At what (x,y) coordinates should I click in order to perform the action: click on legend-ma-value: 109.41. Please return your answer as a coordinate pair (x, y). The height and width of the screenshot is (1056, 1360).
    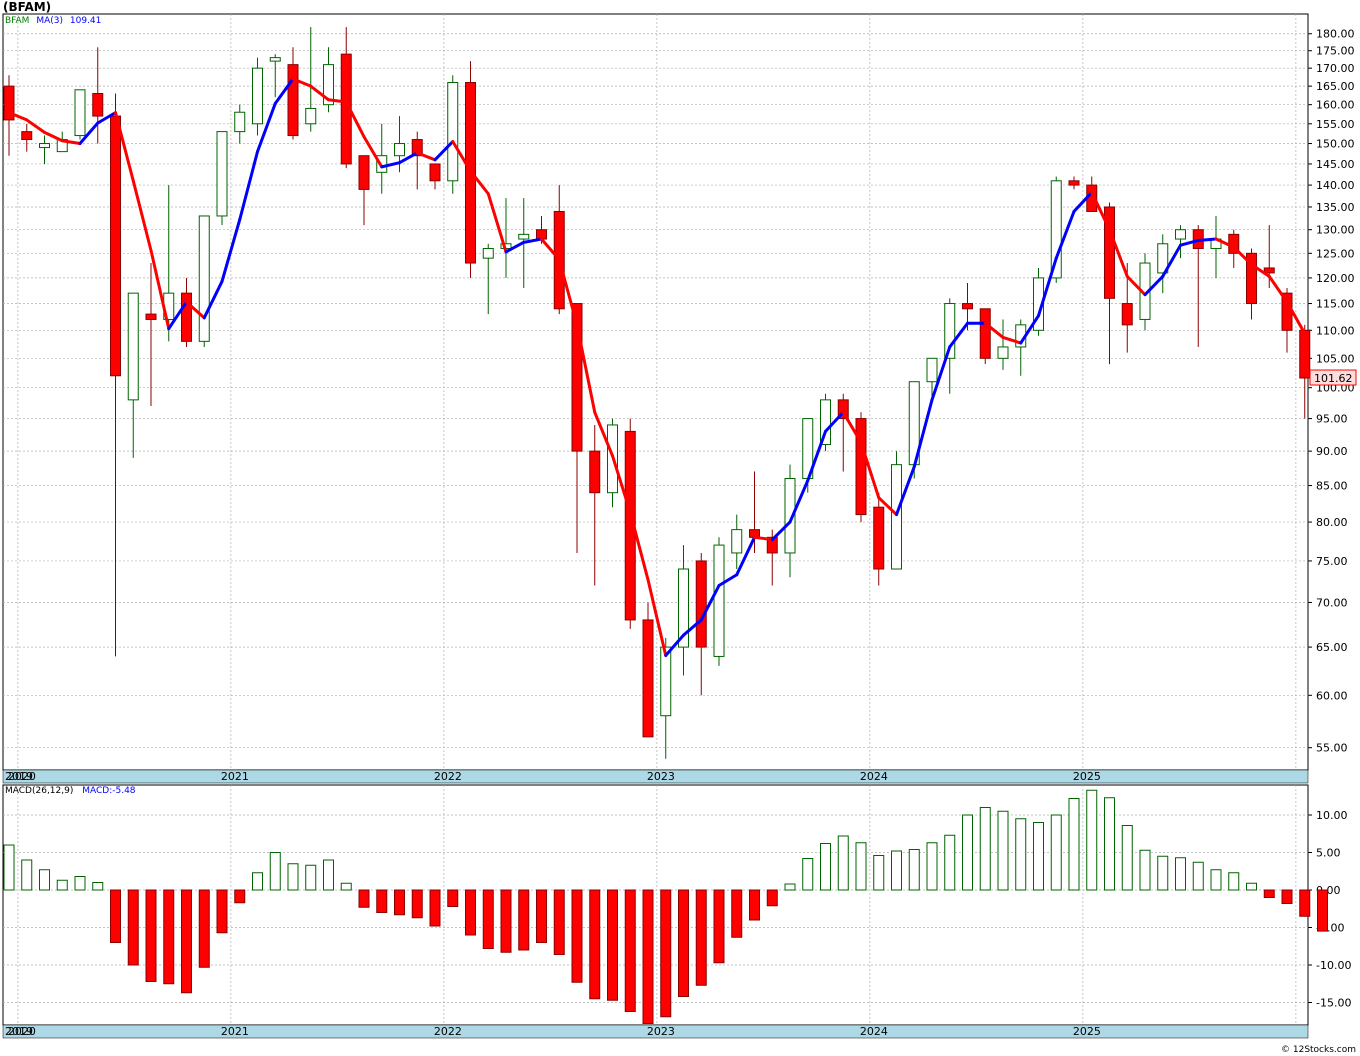
    Looking at the image, I should click on (85, 21).